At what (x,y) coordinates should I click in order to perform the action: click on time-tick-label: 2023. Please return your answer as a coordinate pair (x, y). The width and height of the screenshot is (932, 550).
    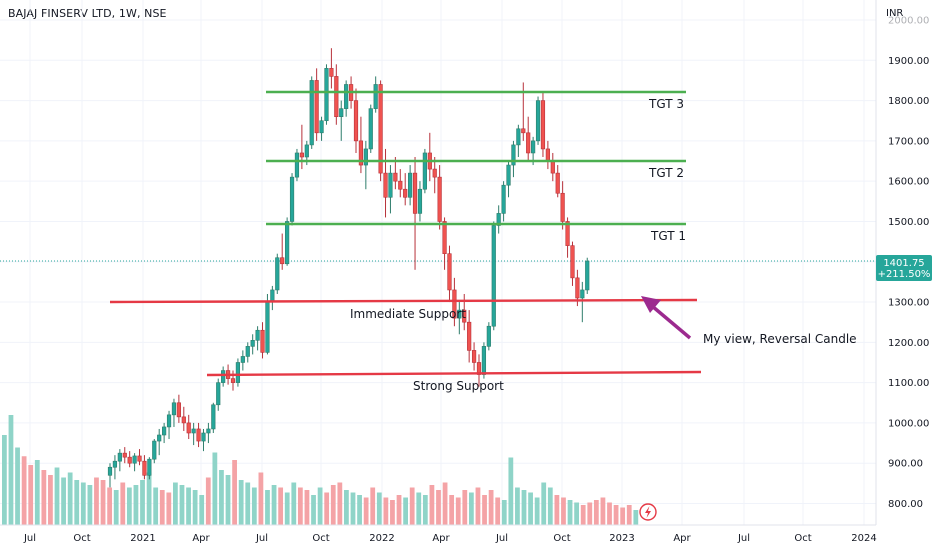
    Looking at the image, I should click on (621, 538).